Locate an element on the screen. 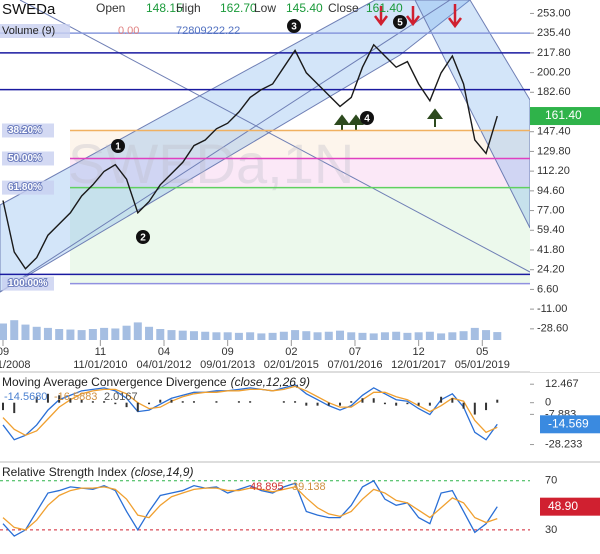  last-price-label: 161.40 is located at coordinates (563, 115).